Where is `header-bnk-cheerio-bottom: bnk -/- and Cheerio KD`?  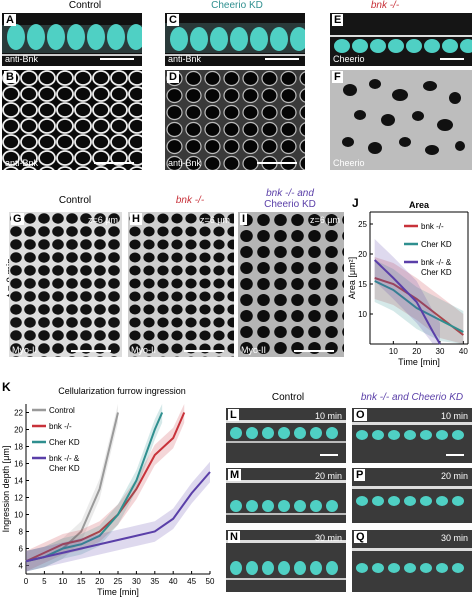
header-bnk-cheerio-bottom: bnk -/- and Cheerio KD is located at coordinates (412, 397).